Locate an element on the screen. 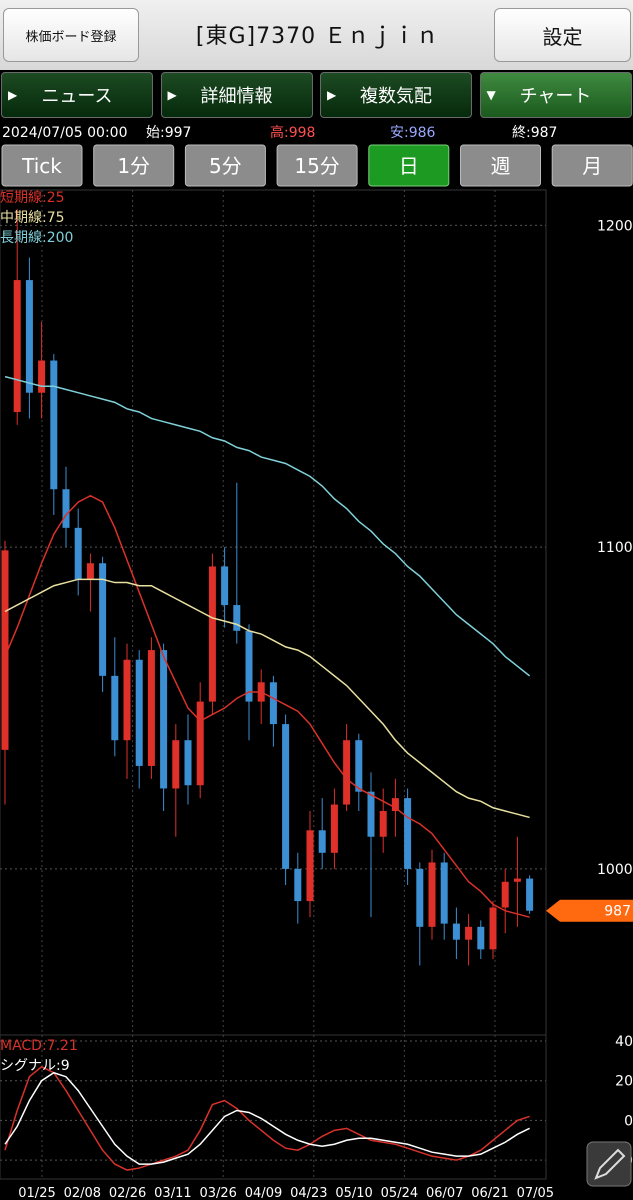  edit-button is located at coordinates (609, 1164).